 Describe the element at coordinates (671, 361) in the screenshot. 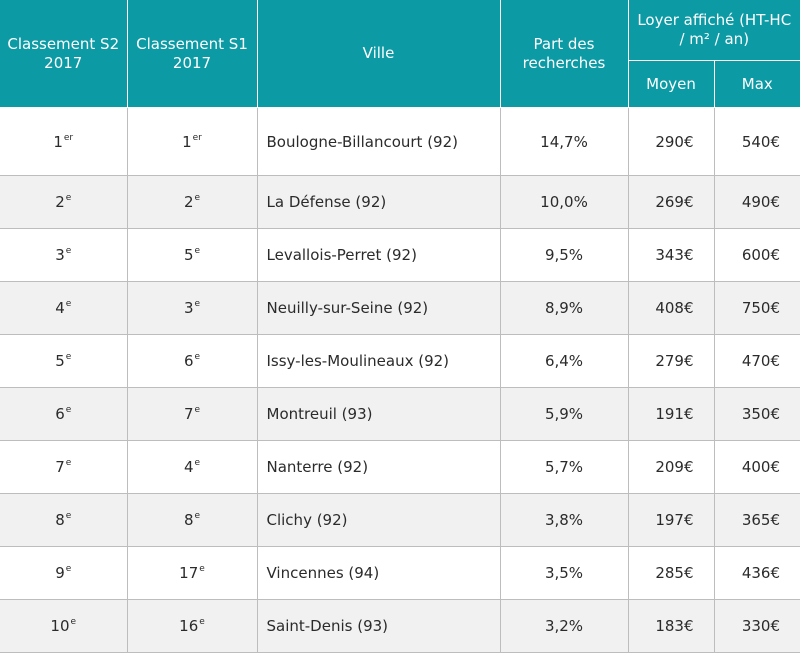

I see `loyer-moyen-cell: 279€` at that location.